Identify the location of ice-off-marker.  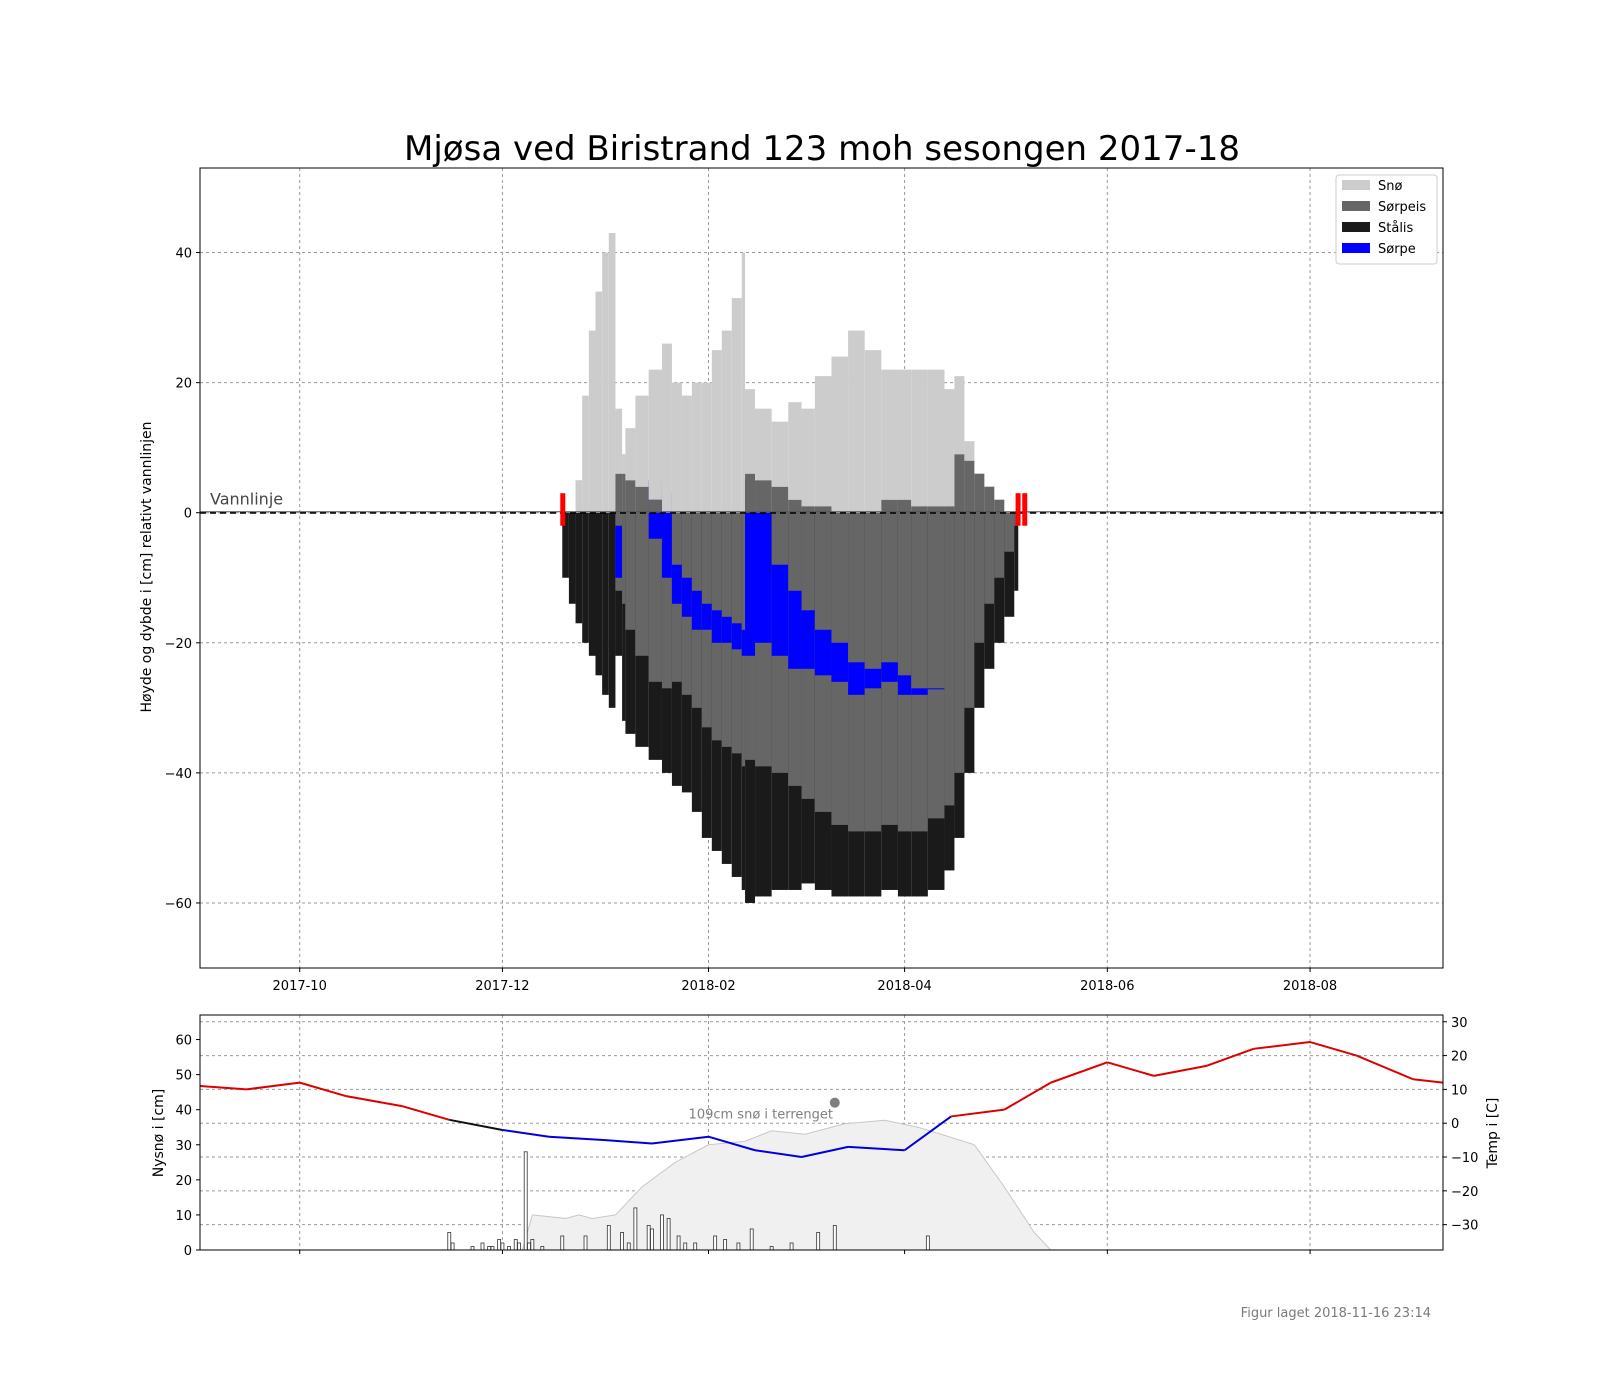
(1018, 509).